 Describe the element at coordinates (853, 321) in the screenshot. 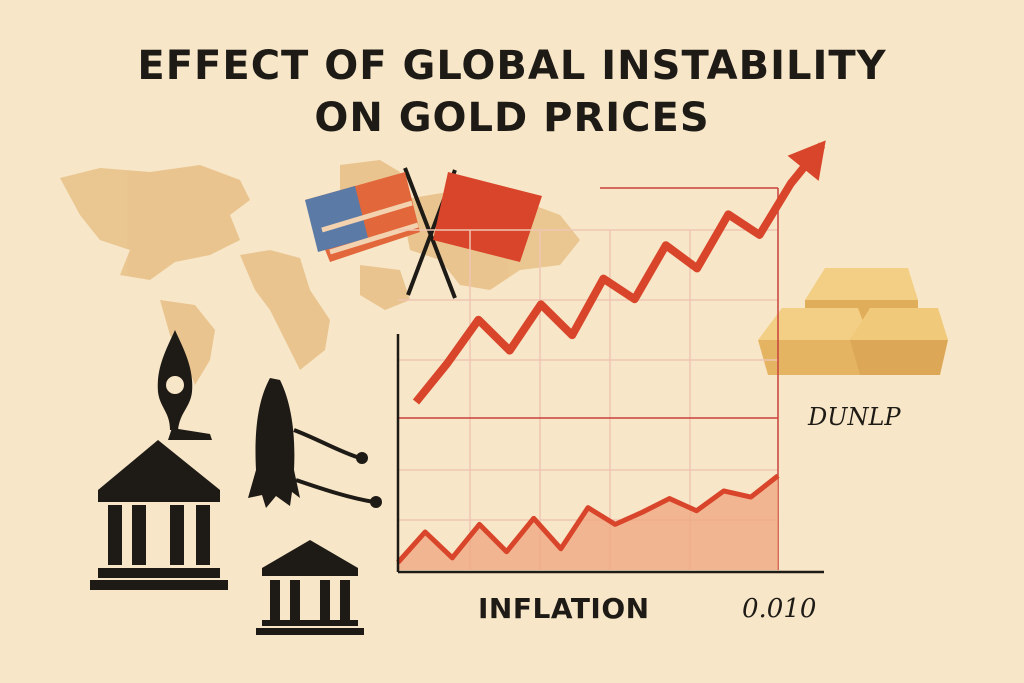

I see `gold-bars-icon` at that location.